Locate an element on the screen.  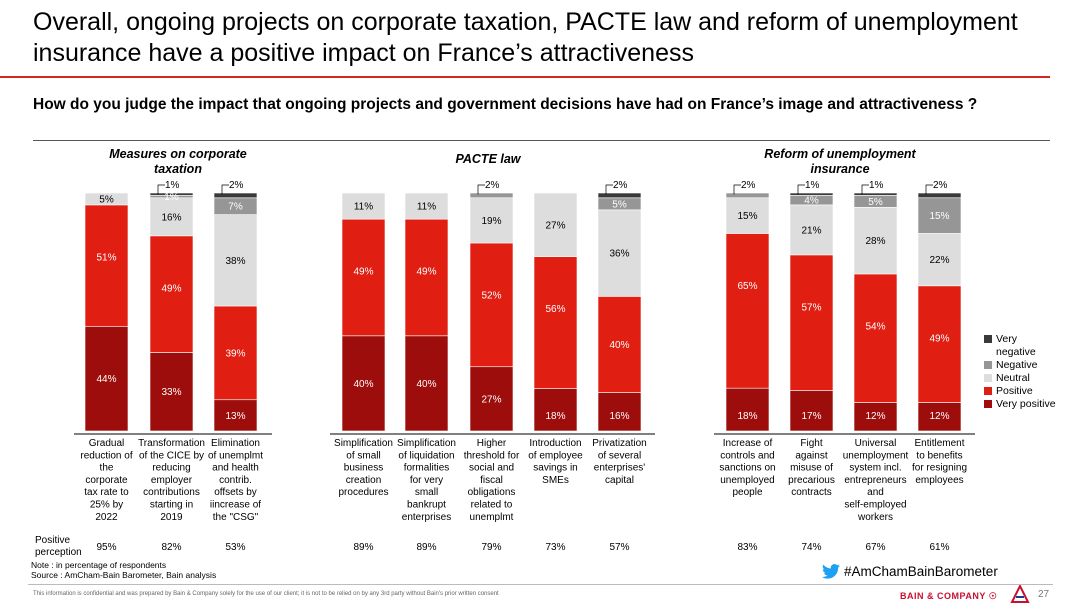
positive-perception-value: 89% is located at coordinates (363, 547).